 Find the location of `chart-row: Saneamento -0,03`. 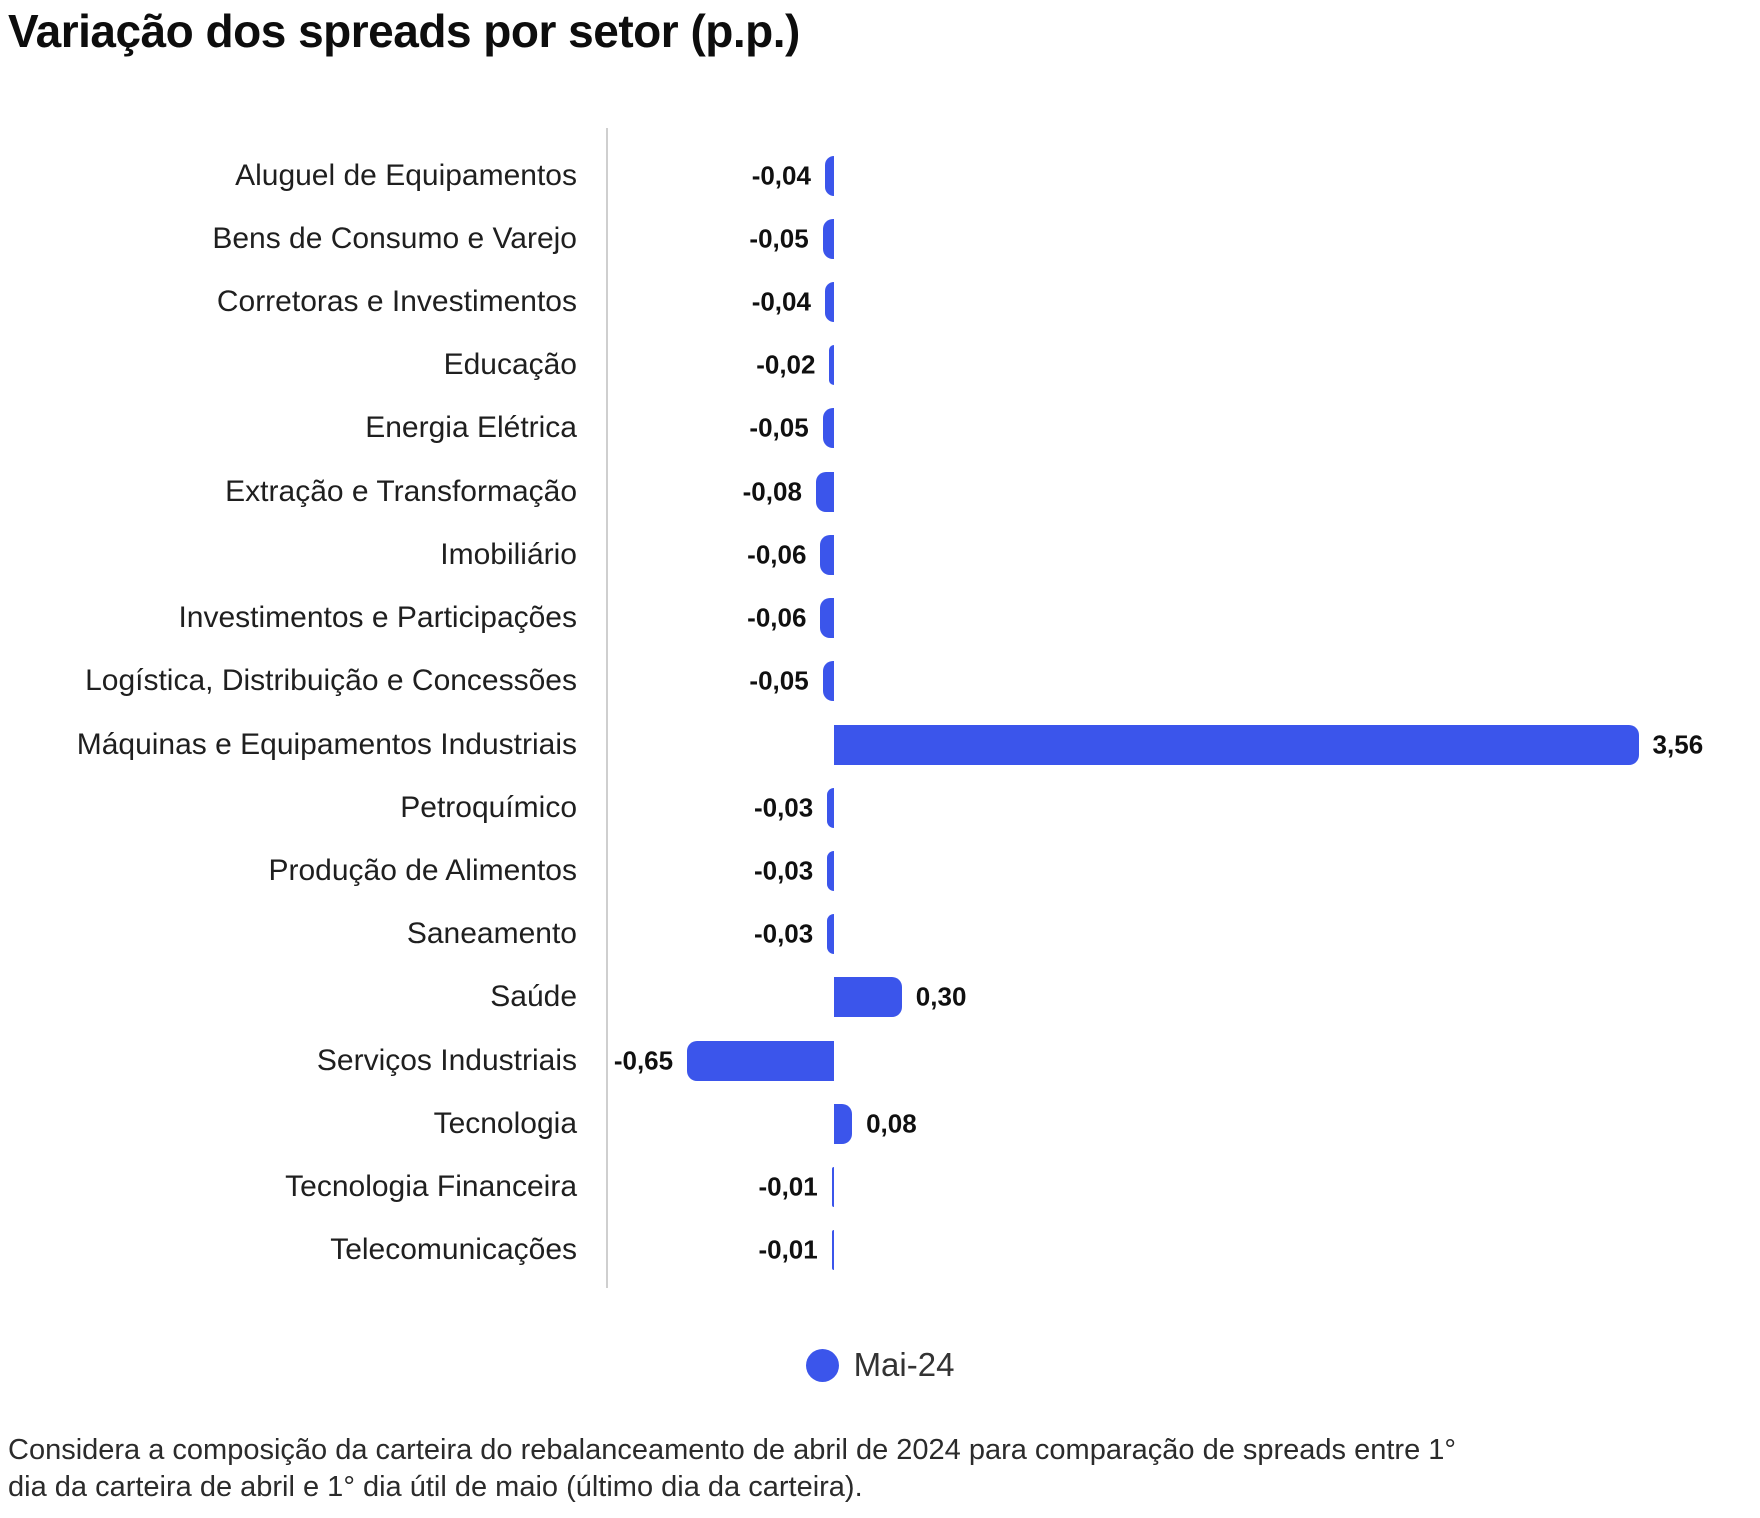

chart-row: Saneamento -0,03 is located at coordinates (880, 934).